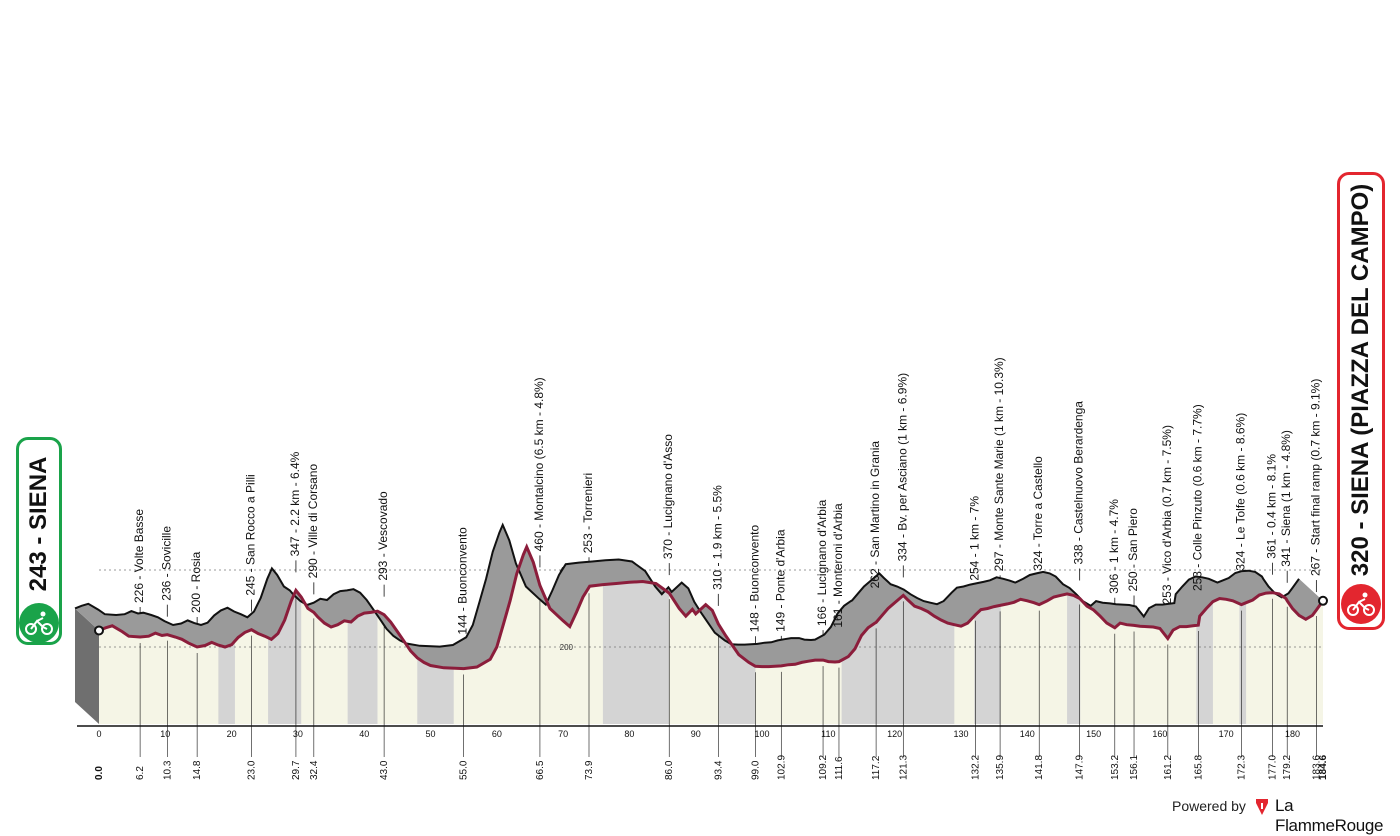 The width and height of the screenshot is (1400, 836). I want to click on finish-badge: 320 - SIENA (PIAZZA DEL CAMPO), so click(1361, 401).